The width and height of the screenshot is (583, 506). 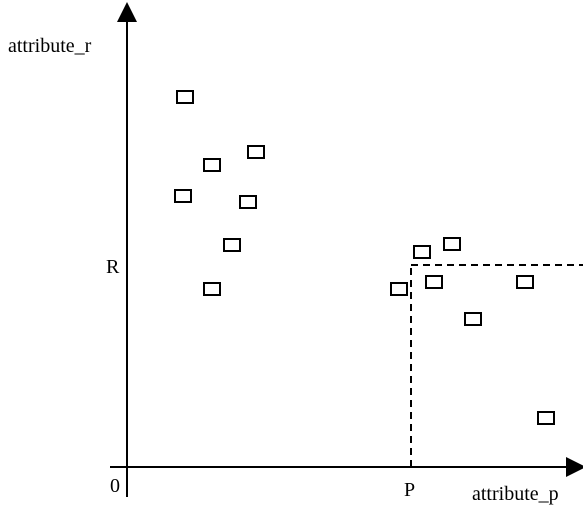 I want to click on threshold-x-label: P, so click(x=409, y=490).